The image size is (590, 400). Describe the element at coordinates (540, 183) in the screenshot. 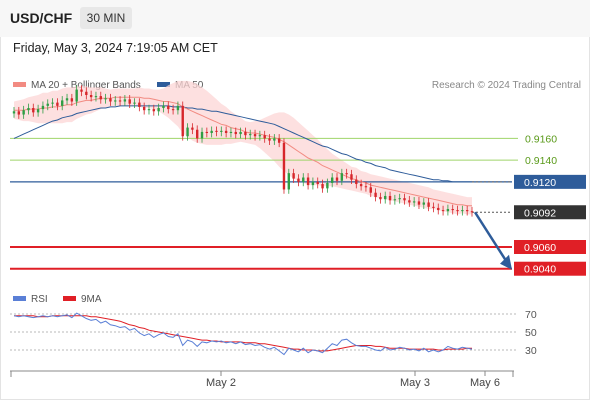

I see `pivot-label: 0.9120` at that location.